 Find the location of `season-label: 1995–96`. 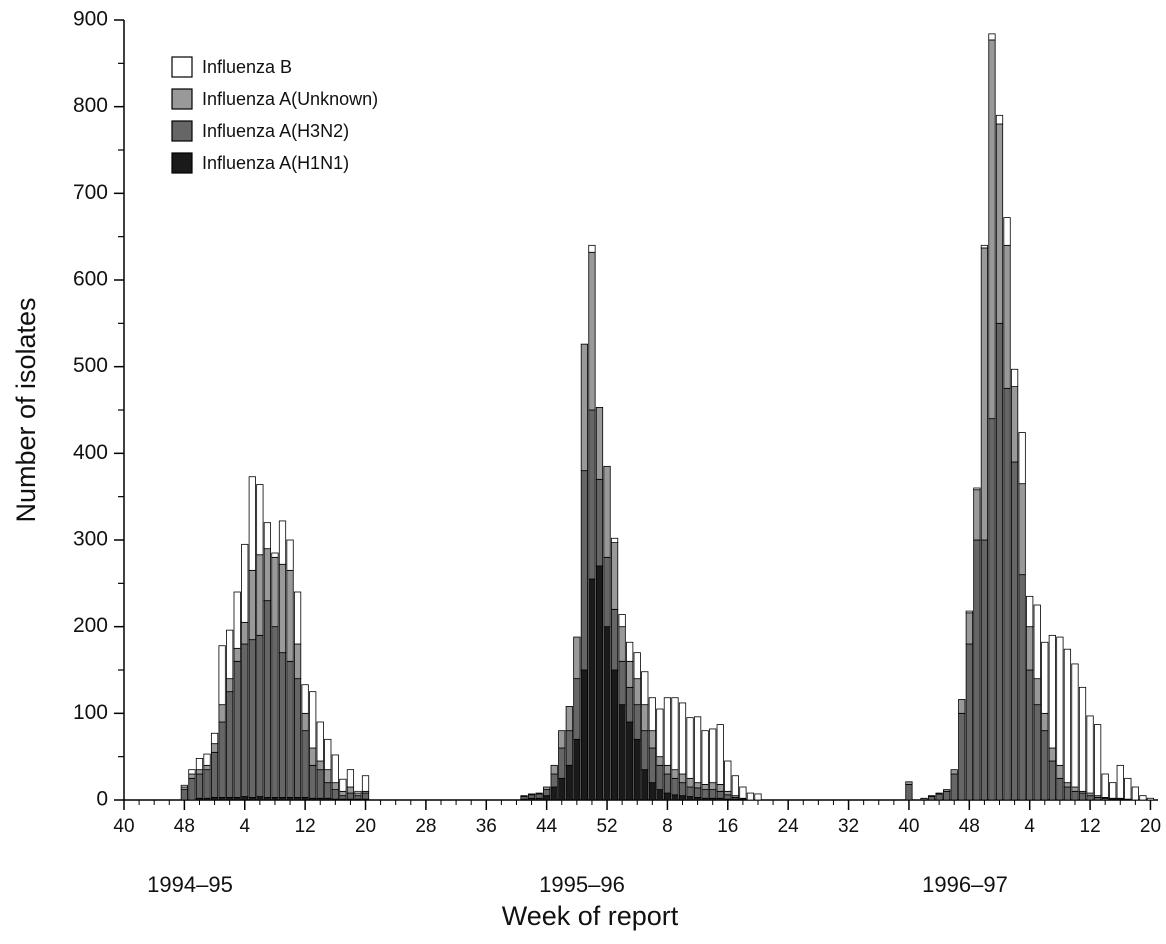

season-label: 1995–96 is located at coordinates (582, 884).